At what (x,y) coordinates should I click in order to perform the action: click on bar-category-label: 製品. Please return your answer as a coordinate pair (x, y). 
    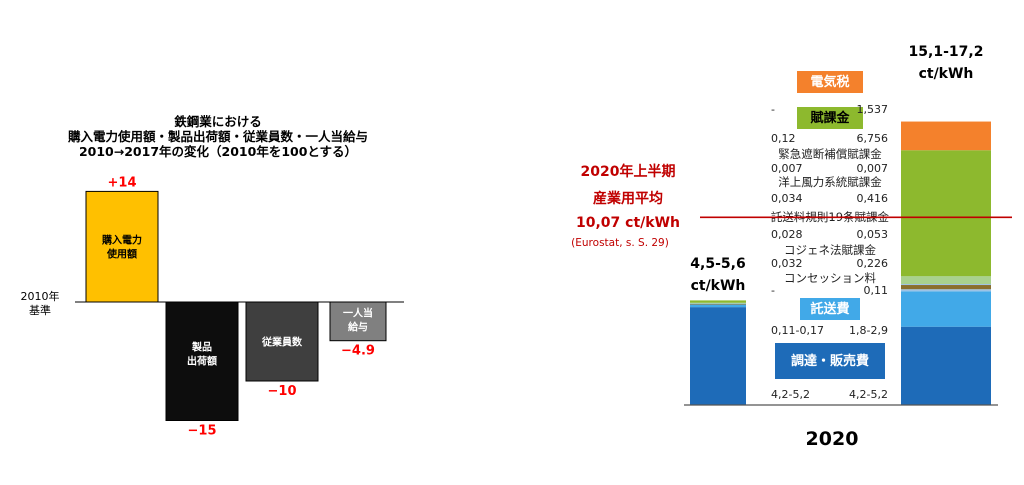
    Looking at the image, I should click on (201, 346).